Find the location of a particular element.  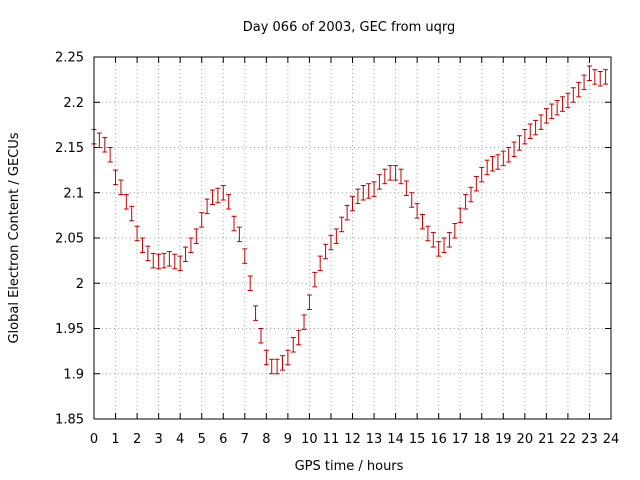

x-tick-label: 24 is located at coordinates (611, 439).